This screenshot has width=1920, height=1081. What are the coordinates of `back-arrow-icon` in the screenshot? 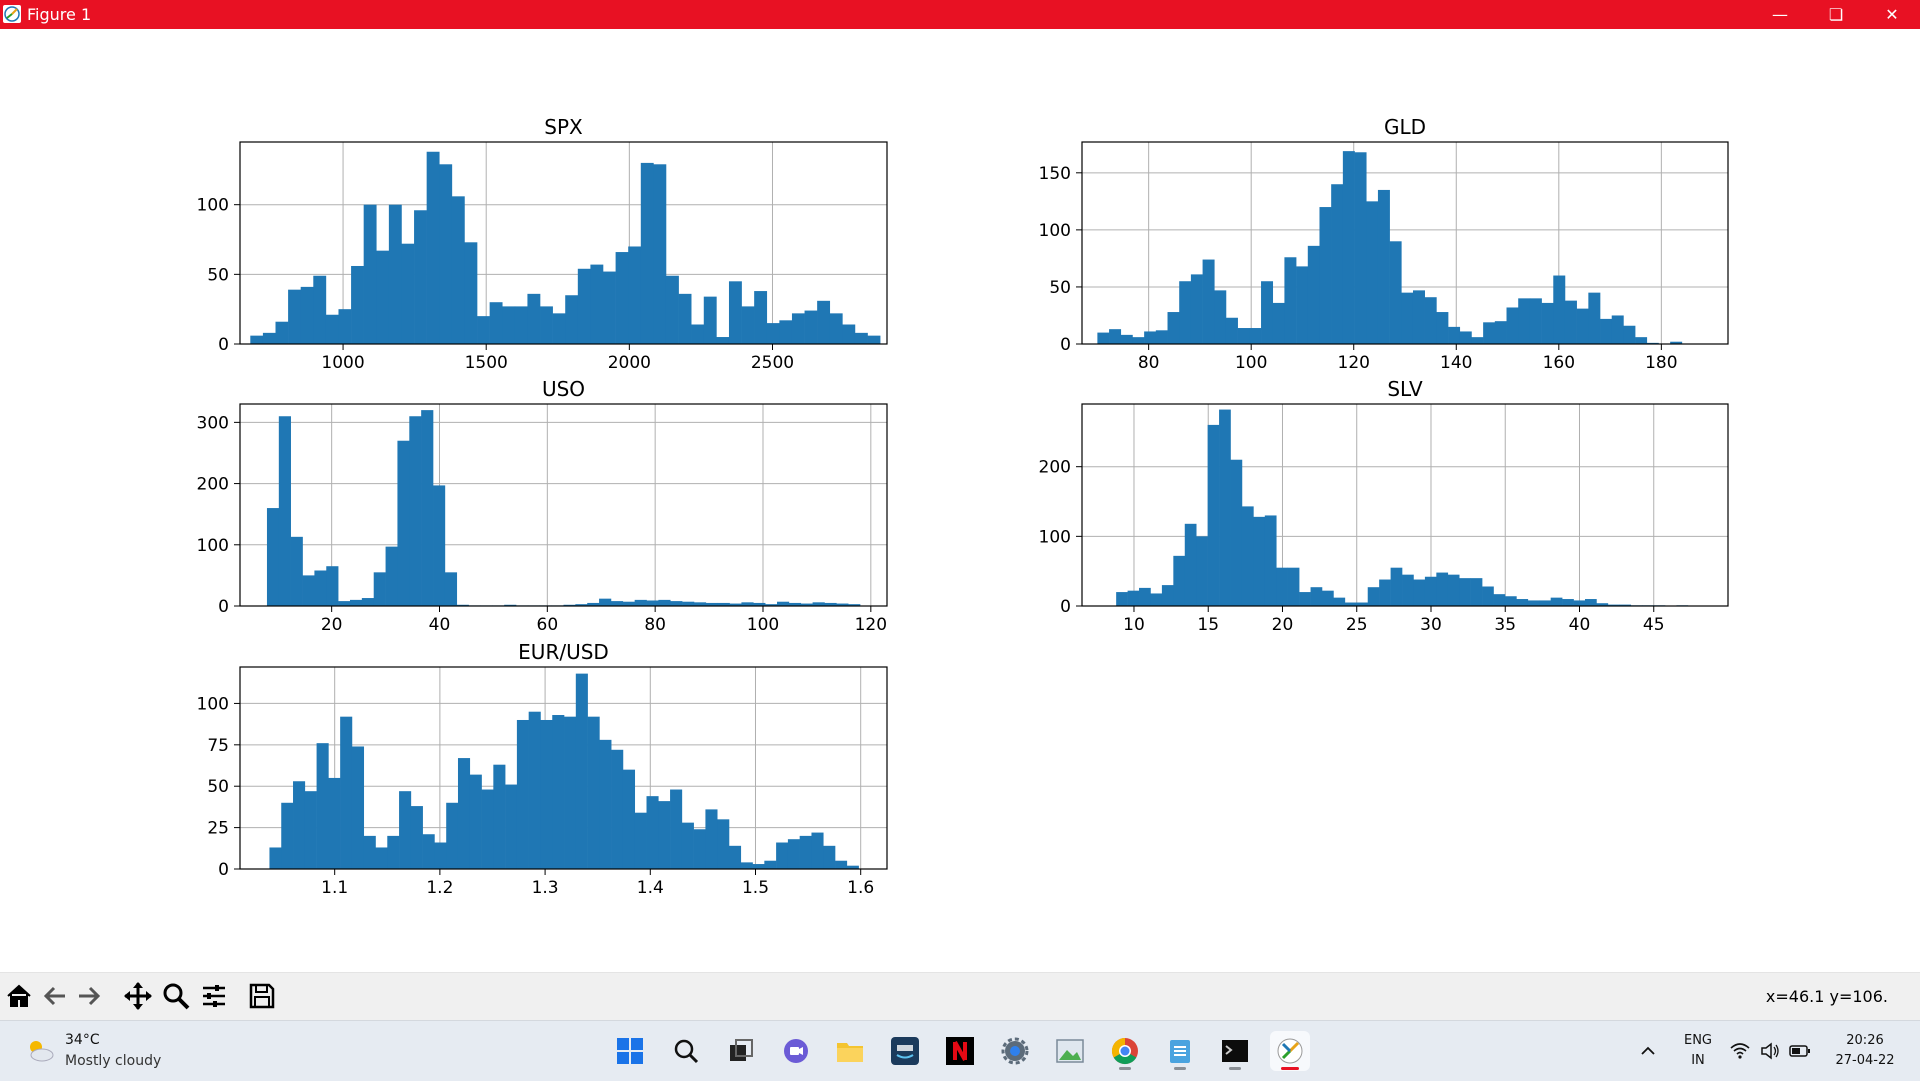 It's located at (55, 996).